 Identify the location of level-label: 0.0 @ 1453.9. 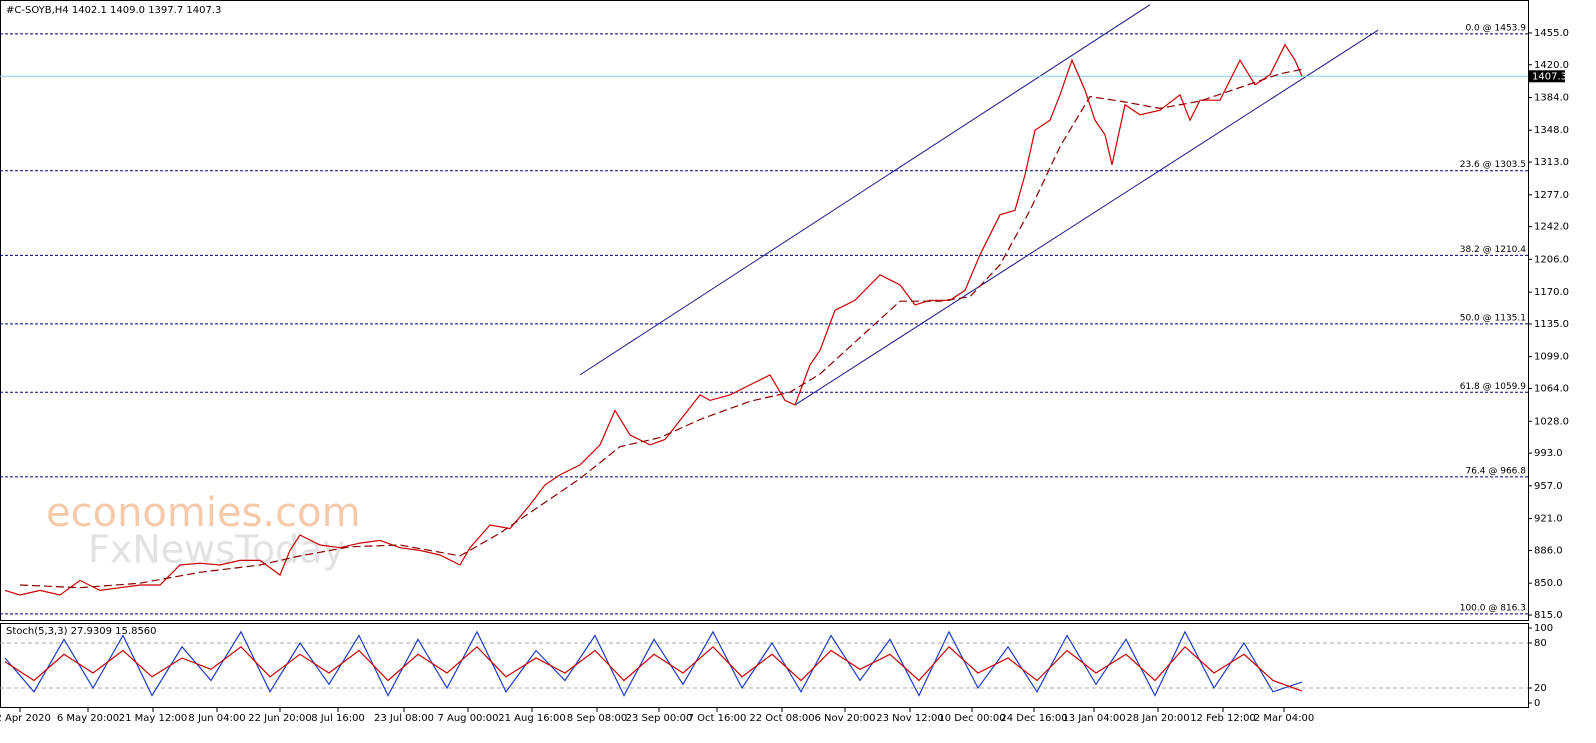
(1495, 28).